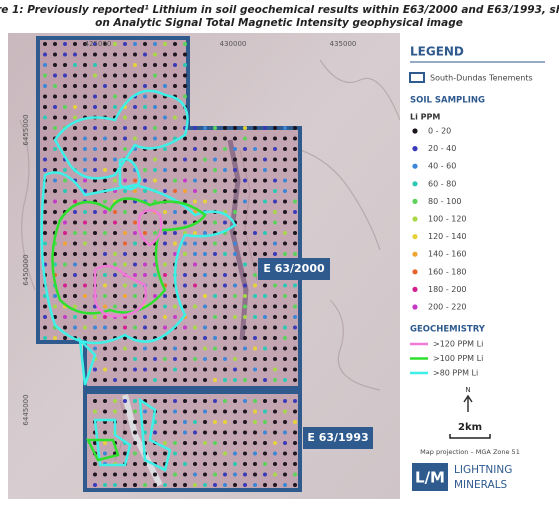 The height and width of the screenshot is (511, 559). I want to click on legend-label: >100 PPM Li, so click(458, 358).